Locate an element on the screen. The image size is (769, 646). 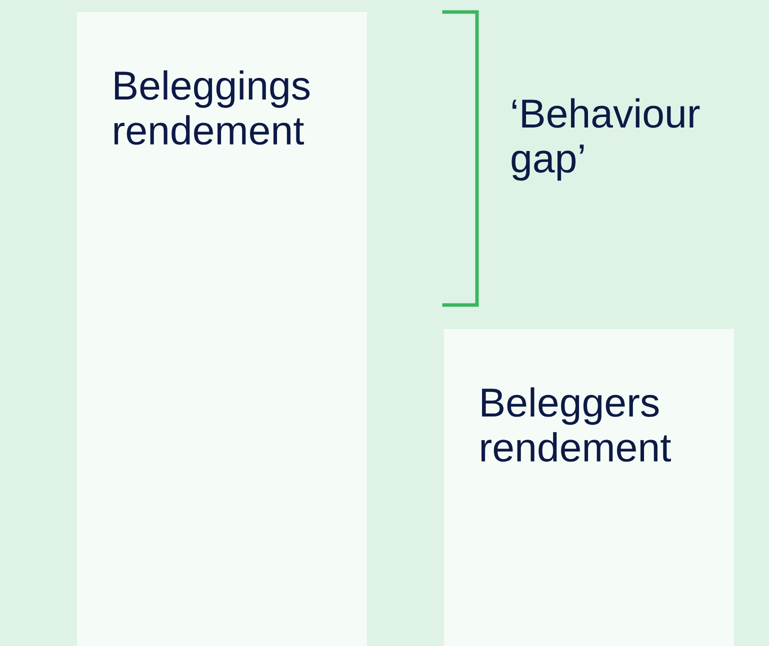
x-tick-label: Beleggings rendement is located at coordinates (212, 107).